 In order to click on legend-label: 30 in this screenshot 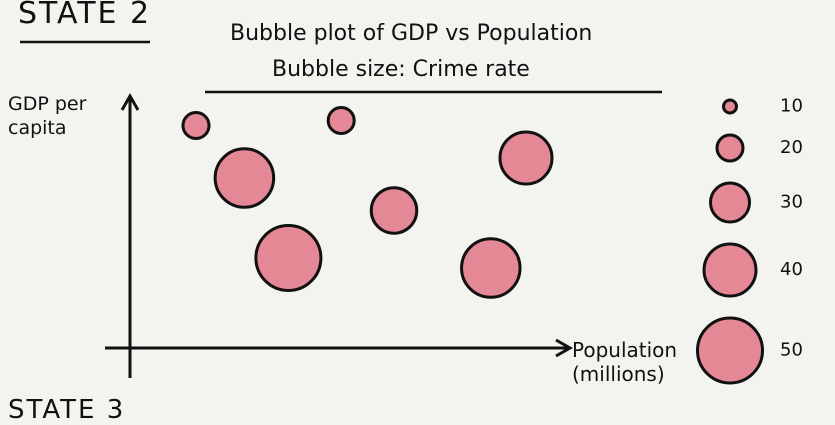, I will do `click(791, 202)`.